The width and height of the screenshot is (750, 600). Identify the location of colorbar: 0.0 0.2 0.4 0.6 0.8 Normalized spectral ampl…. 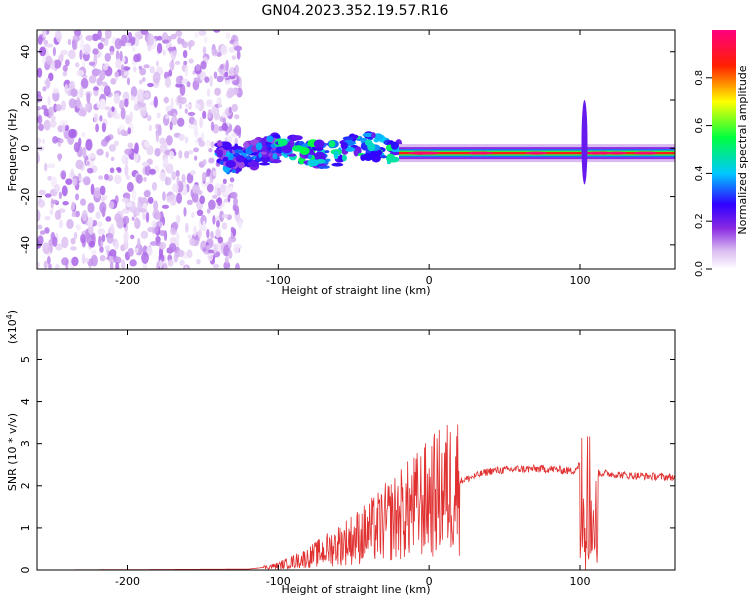
(721, 153).